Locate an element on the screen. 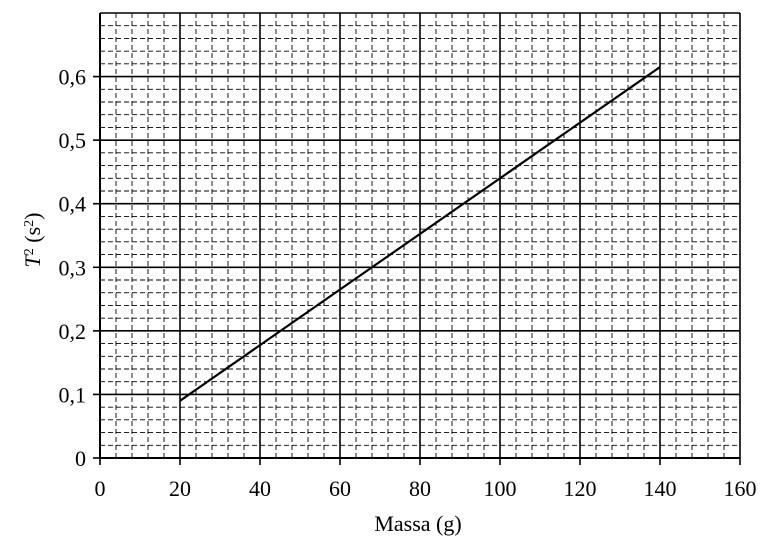  y-tick-label: 0,1 is located at coordinates (73, 394).